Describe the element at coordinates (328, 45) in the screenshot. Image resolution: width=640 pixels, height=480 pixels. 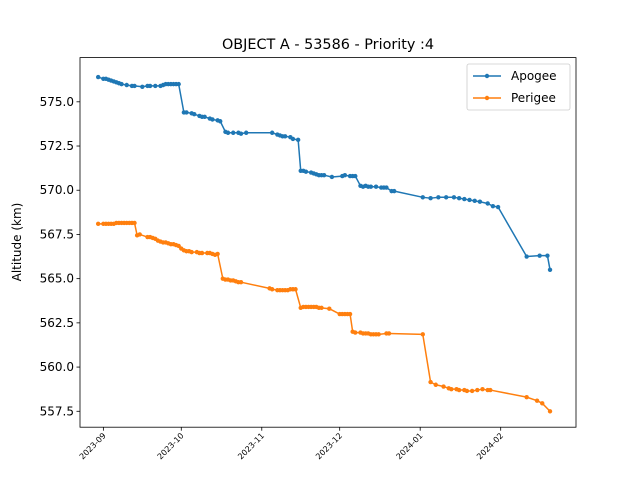
I see `chart-title: OBJECT A - 53586 - Priority :4` at that location.